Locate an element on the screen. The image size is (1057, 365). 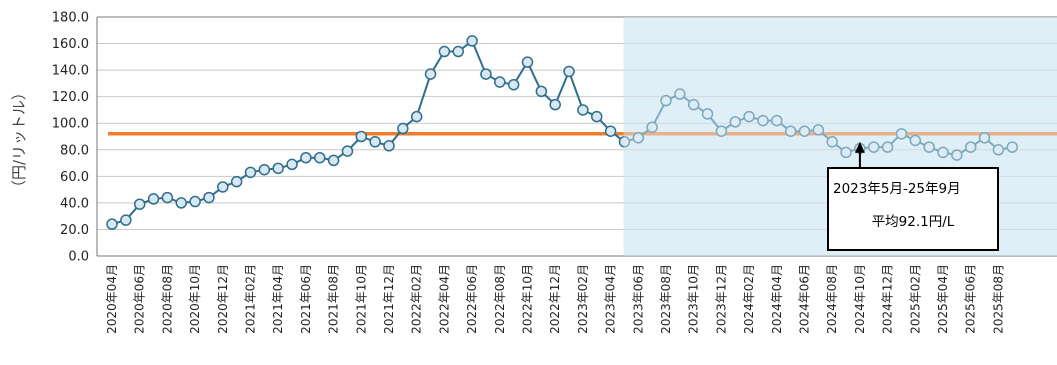
x-tick-label: 2022年10月 is located at coordinates (528, 299).